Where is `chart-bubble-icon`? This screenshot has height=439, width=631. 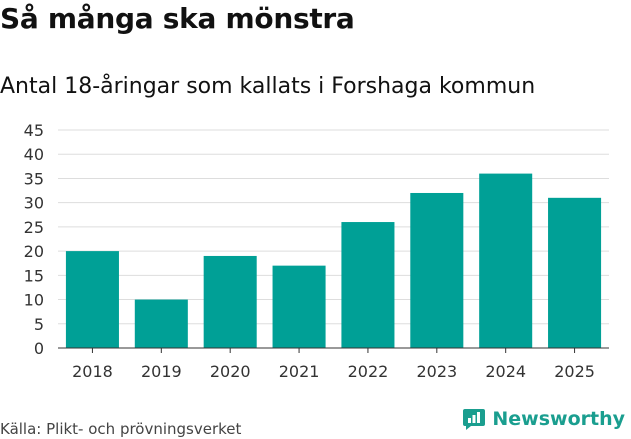
chart-bubble-icon is located at coordinates (474, 419).